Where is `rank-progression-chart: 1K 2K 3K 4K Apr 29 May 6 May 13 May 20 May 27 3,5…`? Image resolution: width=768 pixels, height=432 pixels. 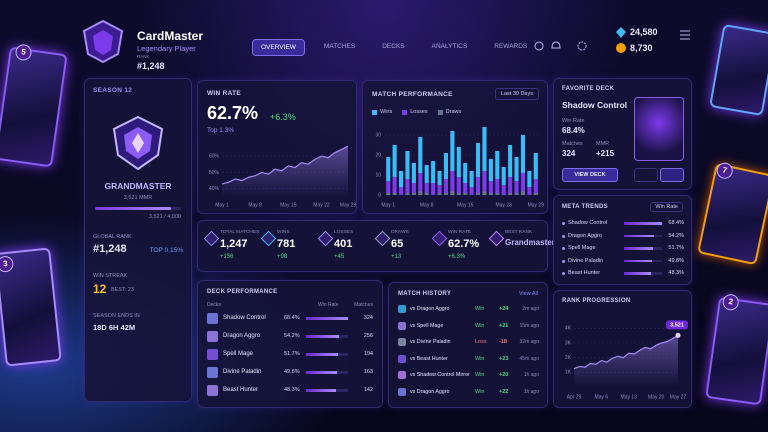
rank-progression-chart: 1K 2K 3K 4K Apr 29 May 6 May 13 May 20 May 27 3,5… is located at coordinates (626, 360).